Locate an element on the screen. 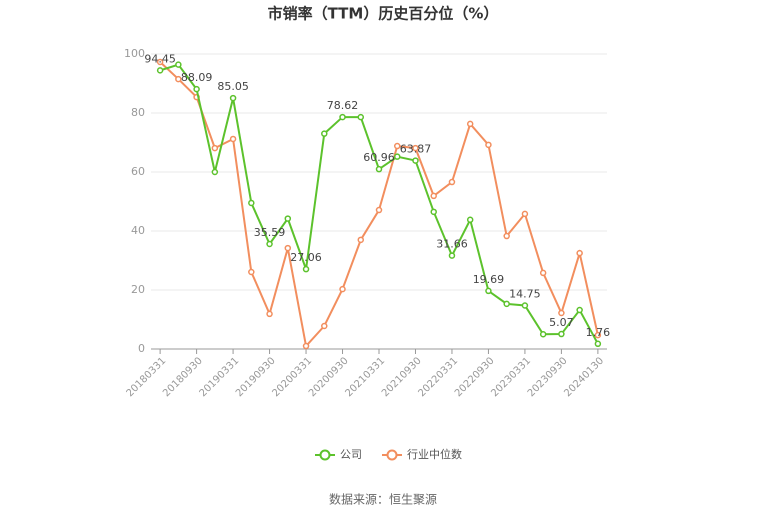 The height and width of the screenshot is (517, 765). legend-label: 公司 is located at coordinates (351, 454).